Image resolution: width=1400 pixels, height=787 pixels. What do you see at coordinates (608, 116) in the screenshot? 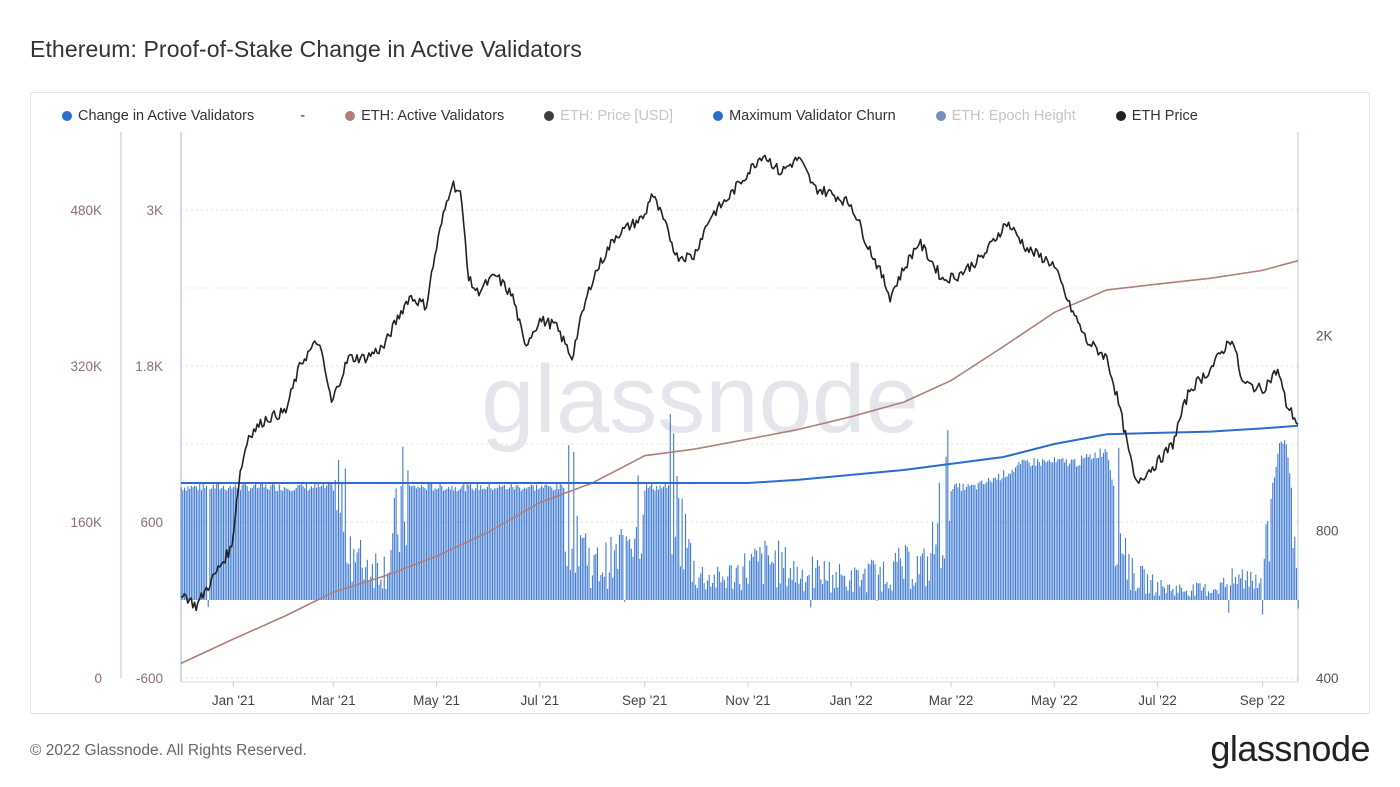
I see `legend-item: ETH: Price [USD]` at bounding box center [608, 116].